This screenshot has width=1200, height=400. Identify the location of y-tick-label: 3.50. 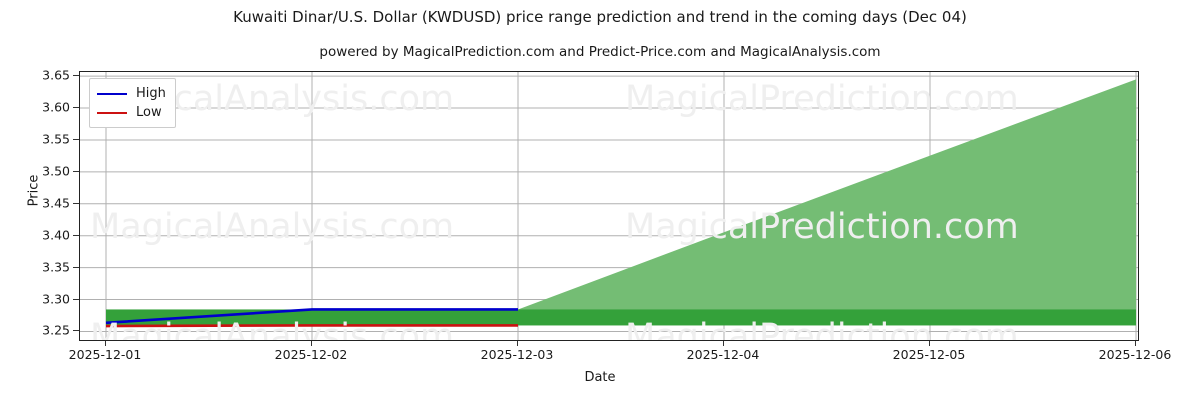
(56, 171).